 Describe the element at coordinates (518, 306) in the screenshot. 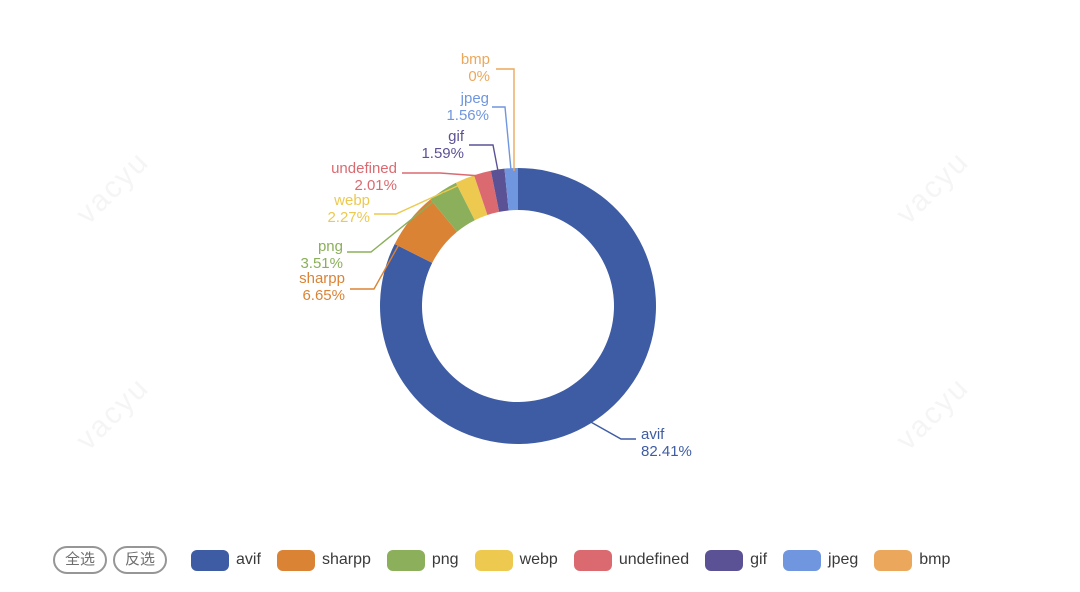

I see `pie-slice-avif` at that location.